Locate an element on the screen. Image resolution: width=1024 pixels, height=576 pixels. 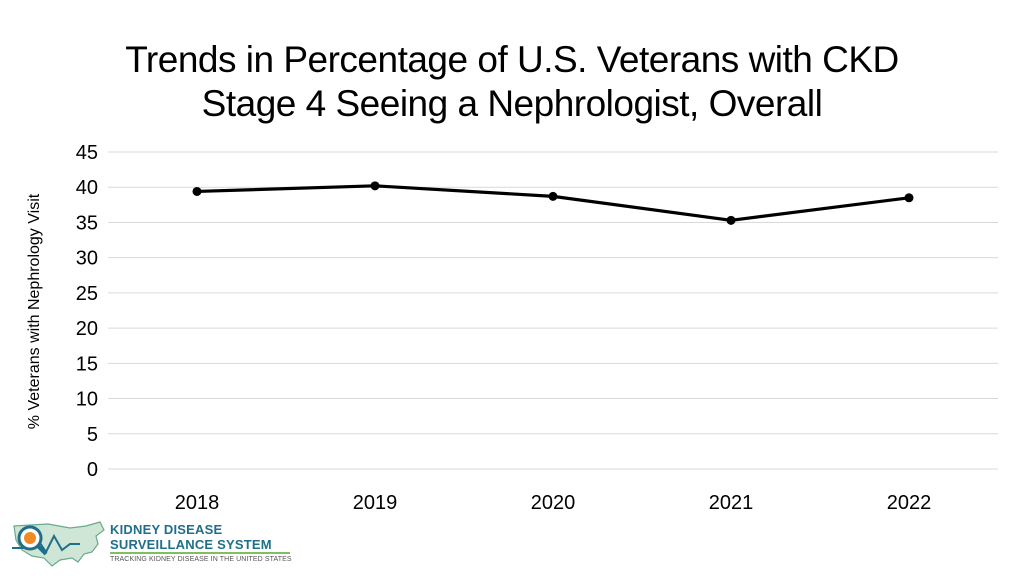
y-tick-label: 45 is located at coordinates (87, 153).